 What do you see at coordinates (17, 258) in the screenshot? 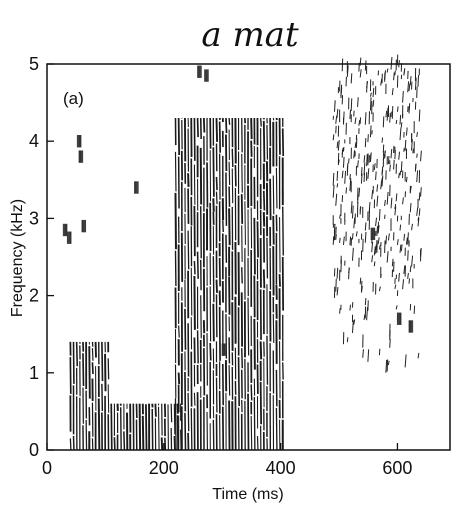
I see `y-axis-label: Frequency (kHz)` at bounding box center [17, 258].